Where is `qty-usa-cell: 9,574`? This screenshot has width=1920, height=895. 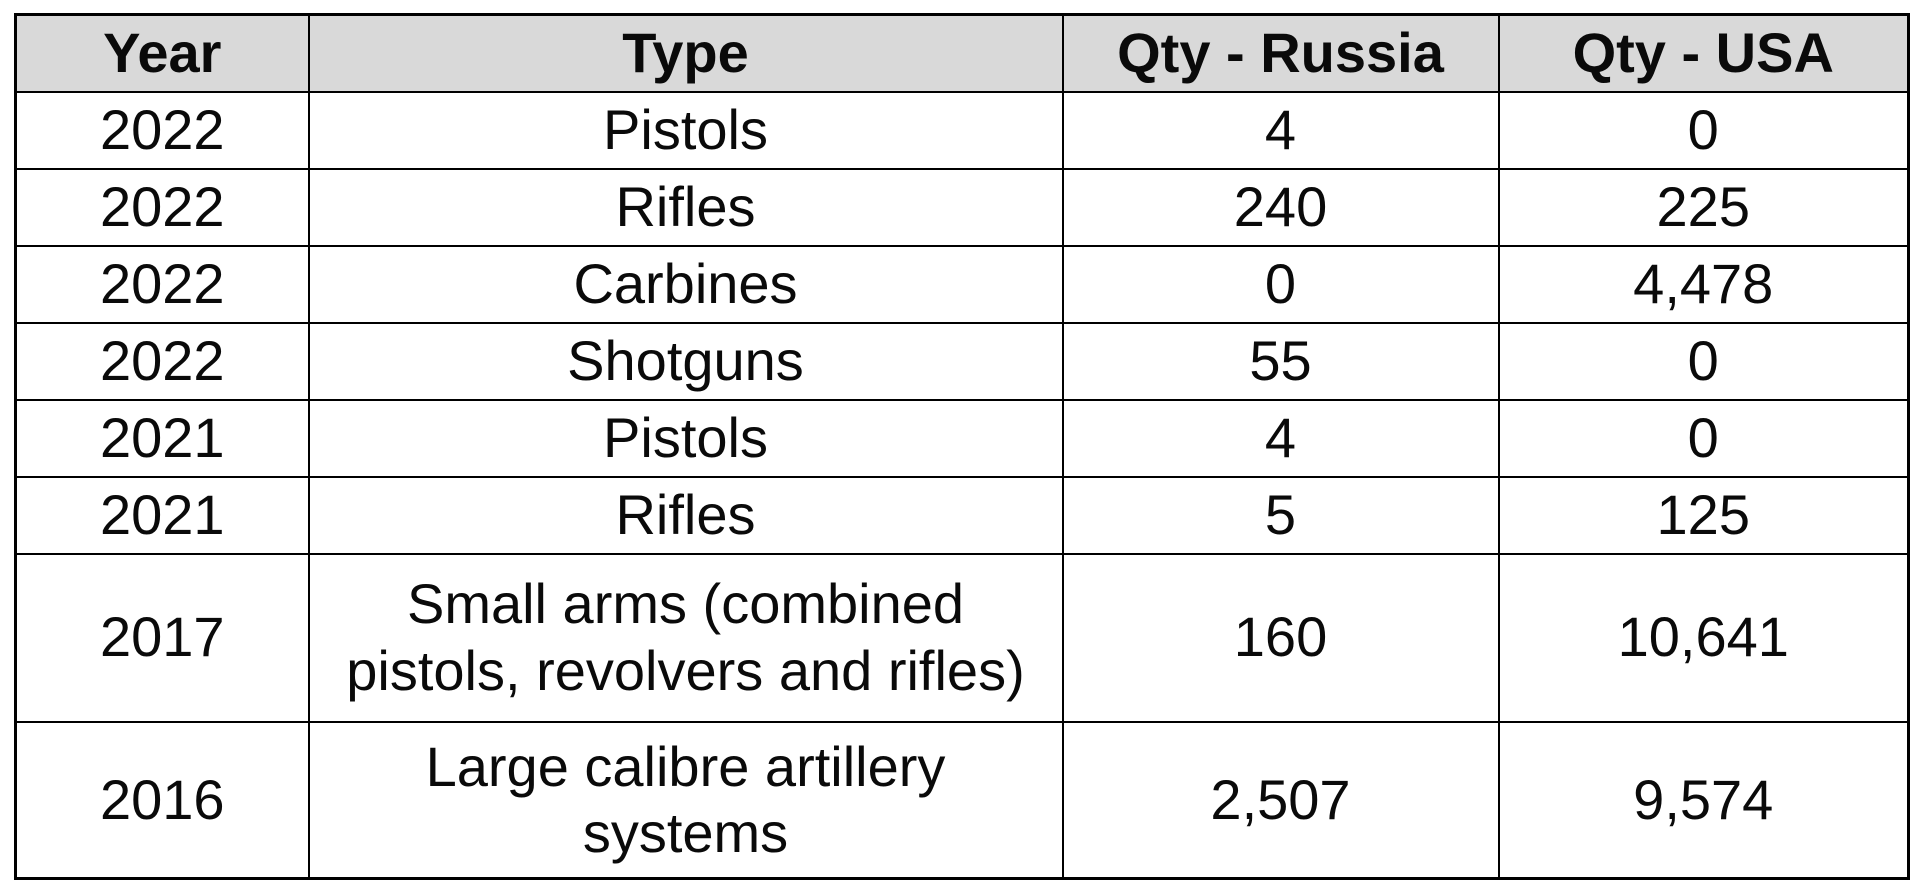 qty-usa-cell: 9,574 is located at coordinates (1703, 800).